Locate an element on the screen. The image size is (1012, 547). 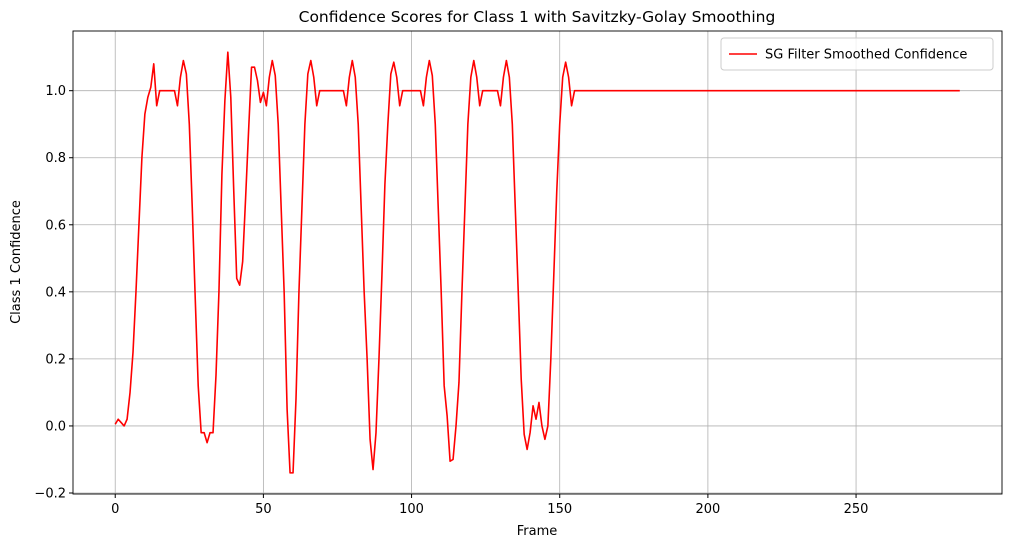
y-tick-label: 0.6 is located at coordinates (55, 225).